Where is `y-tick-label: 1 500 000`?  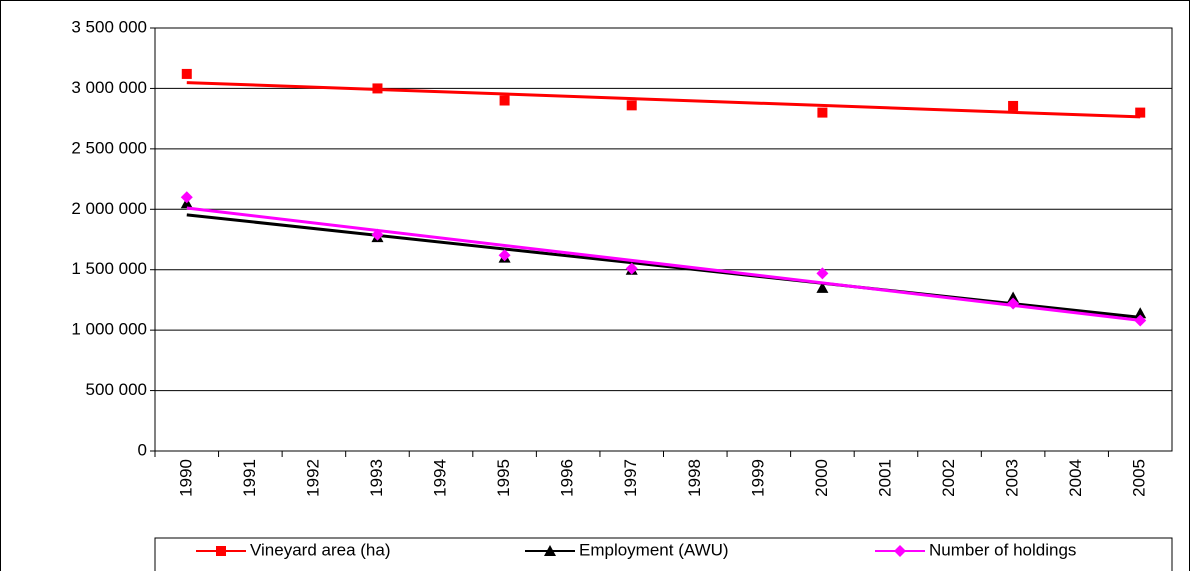 y-tick-label: 1 500 000 is located at coordinates (109, 268).